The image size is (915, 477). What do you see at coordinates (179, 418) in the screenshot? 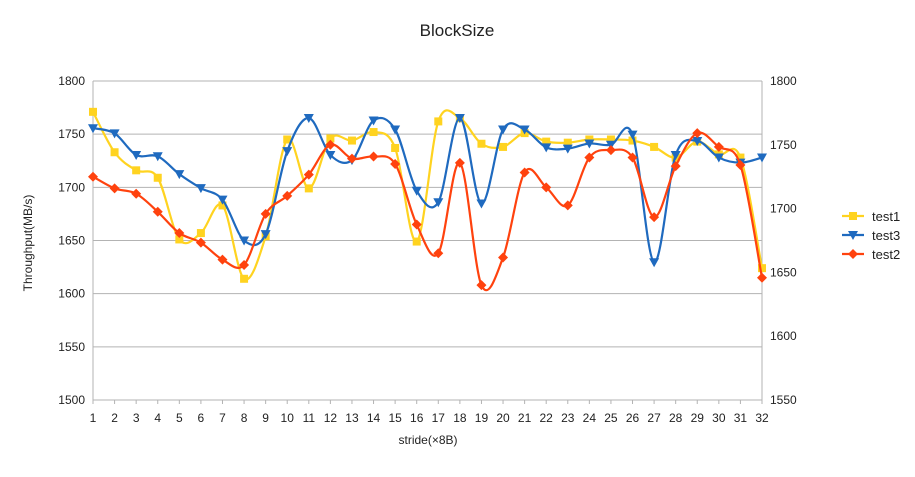
I see `x-tick-label: 5` at bounding box center [179, 418].